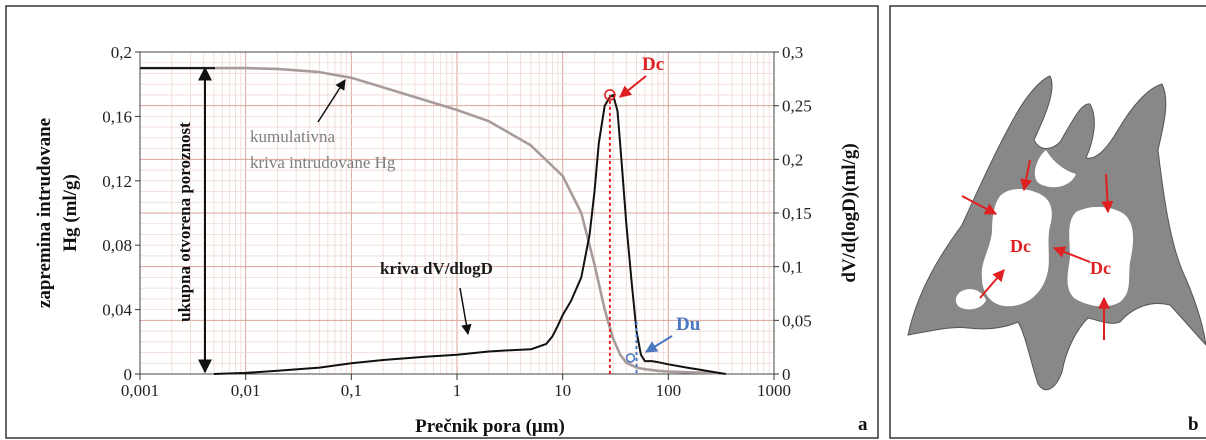  I want to click on cumulative-label-line2: kriva intrudovane Hg, so click(323, 162).